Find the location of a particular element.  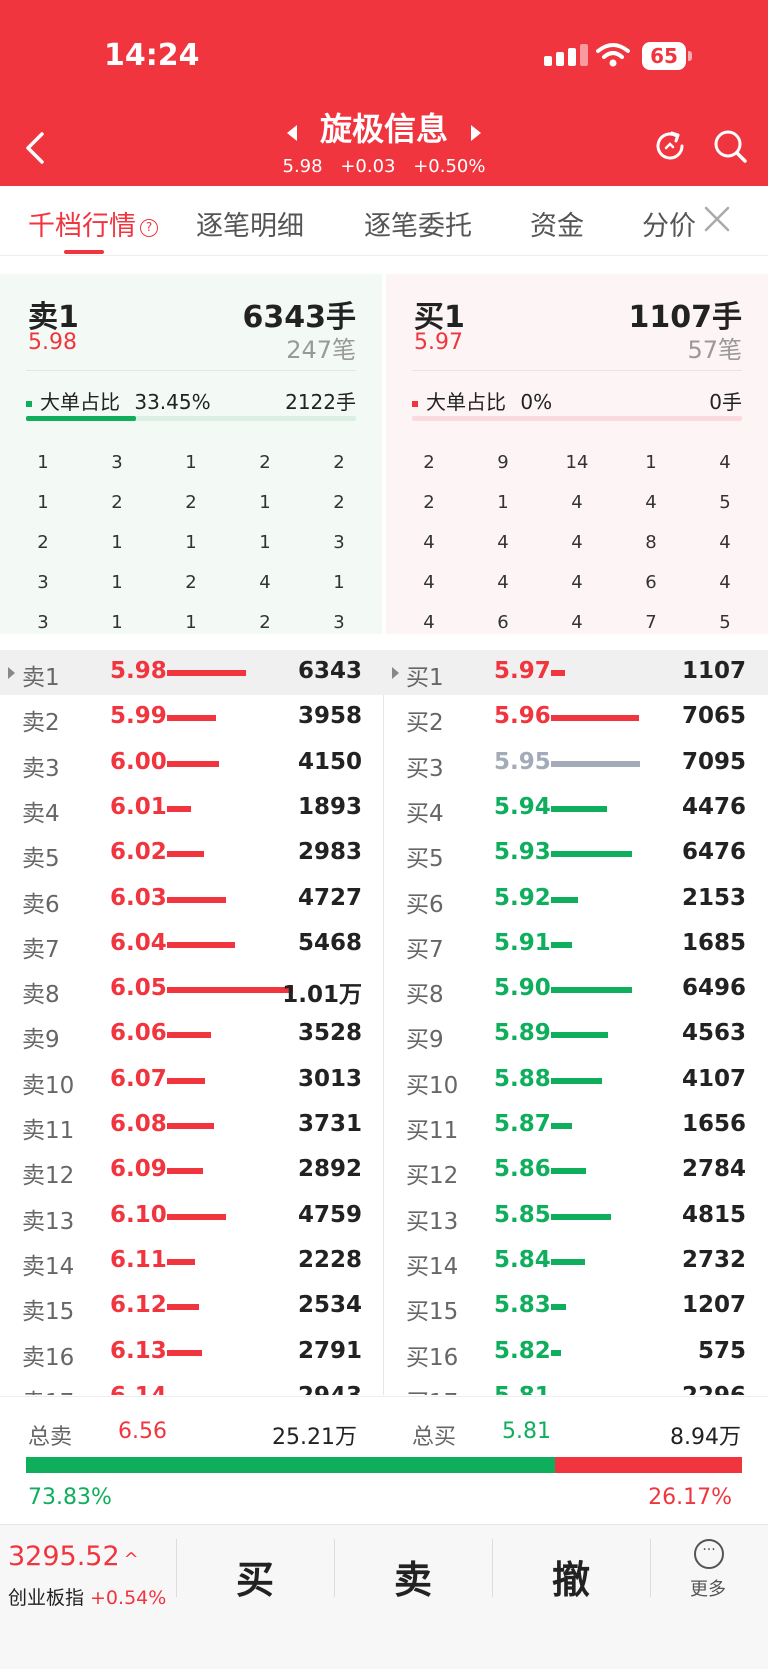

total-buy-label: 总买 is located at coordinates (434, 1437).